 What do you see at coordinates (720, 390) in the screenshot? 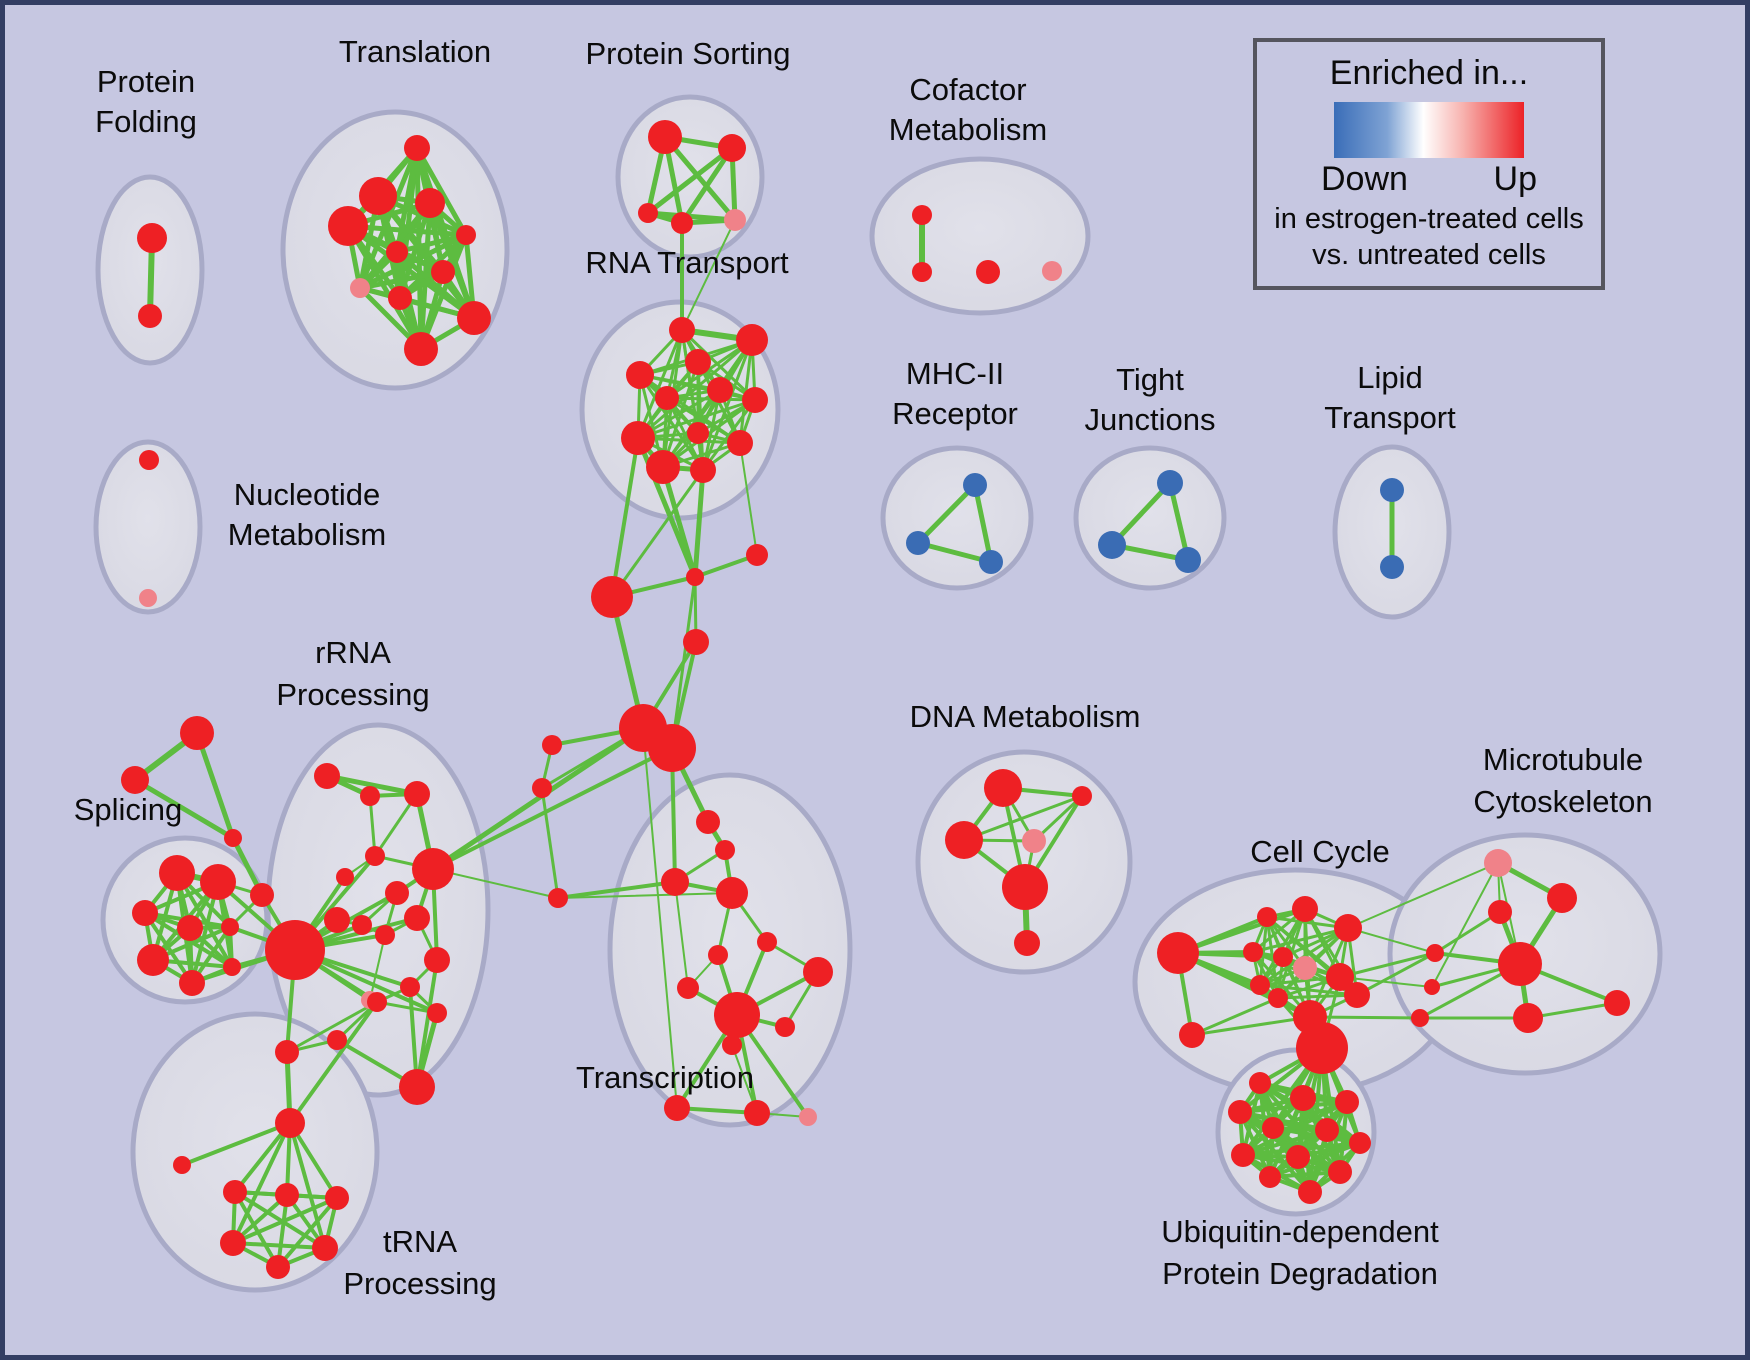
I see `node-r5` at bounding box center [720, 390].